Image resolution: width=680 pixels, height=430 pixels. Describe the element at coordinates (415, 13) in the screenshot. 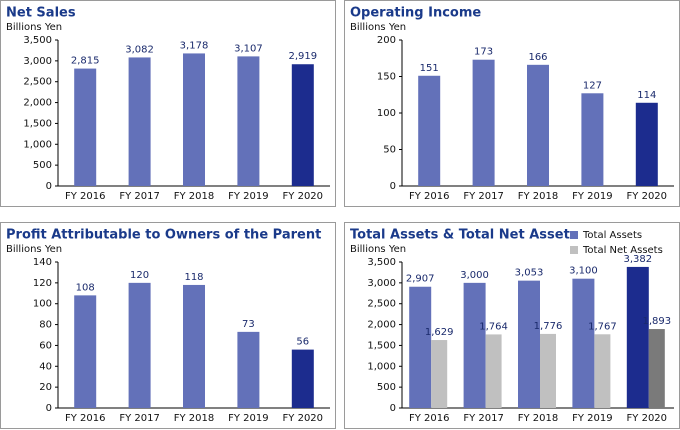

I see `chart-title: Operating Income` at that location.